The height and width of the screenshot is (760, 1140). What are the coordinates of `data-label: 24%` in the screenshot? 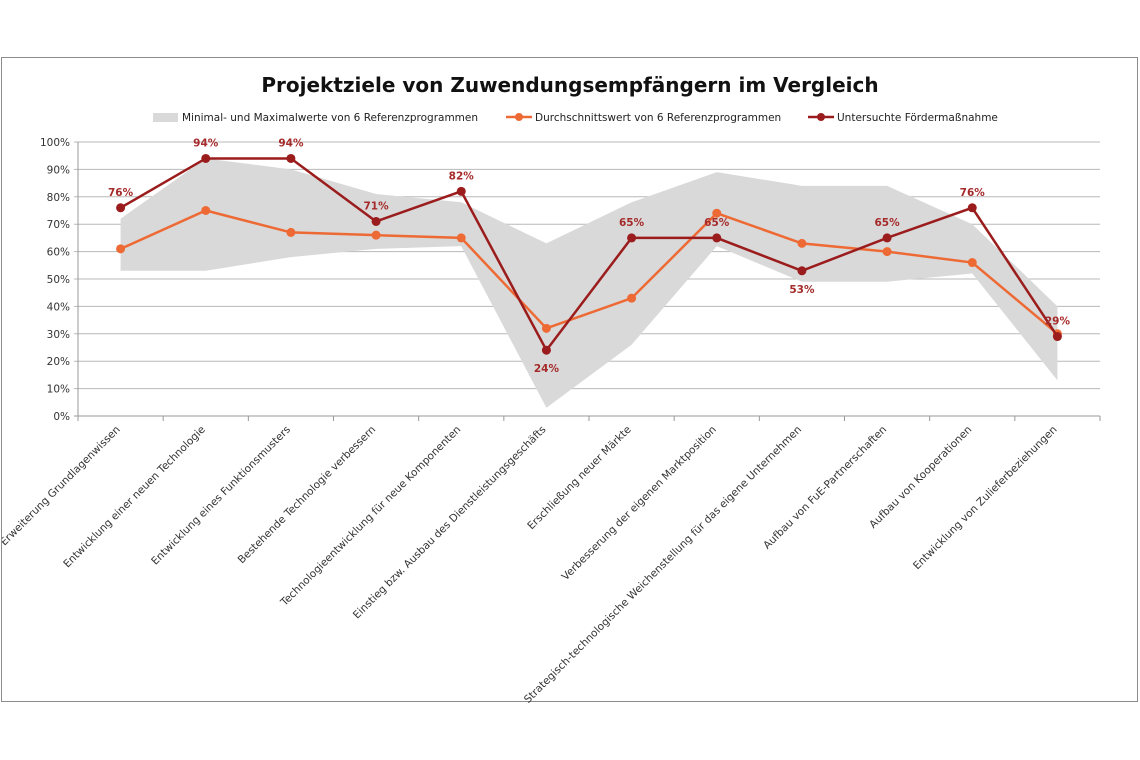 It's located at (547, 369).